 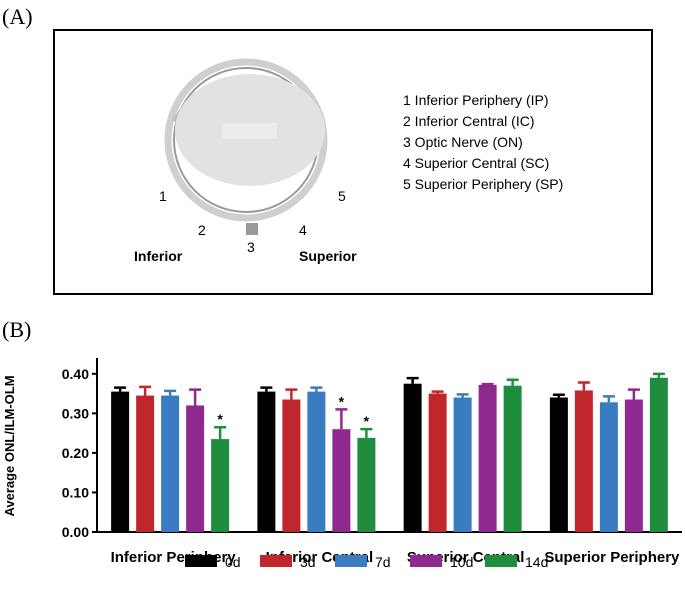 What do you see at coordinates (16, 329) in the screenshot?
I see `panel-label: (B)` at bounding box center [16, 329].